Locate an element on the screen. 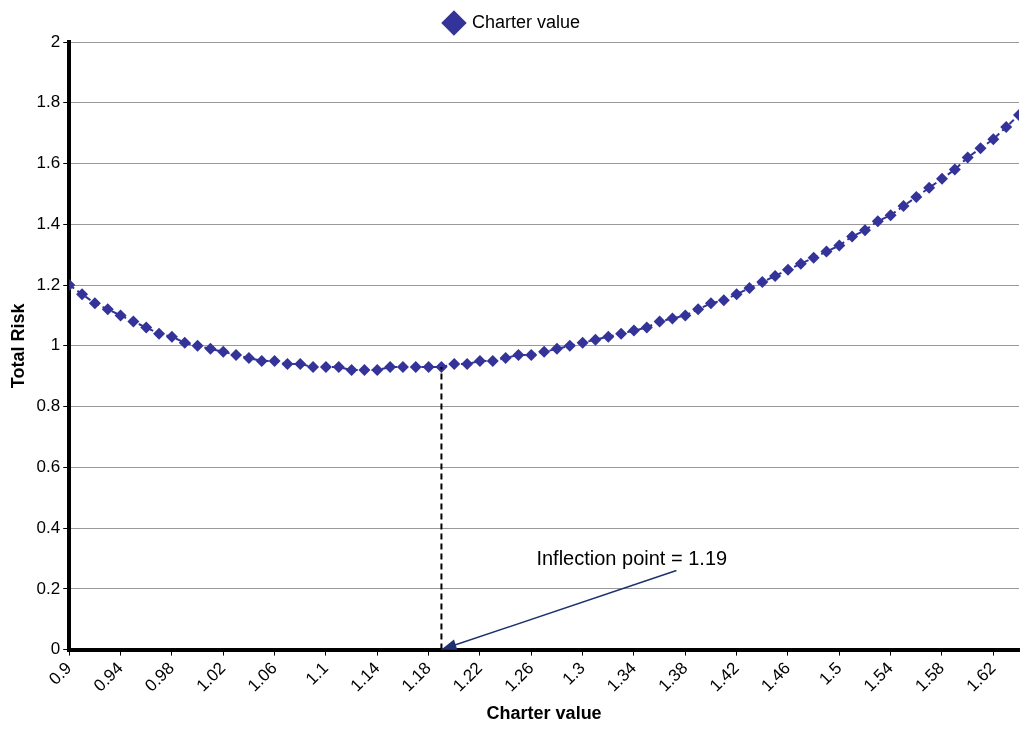 This screenshot has height=733, width=1025. x-tick-label: 1.3 is located at coordinates (573, 673).